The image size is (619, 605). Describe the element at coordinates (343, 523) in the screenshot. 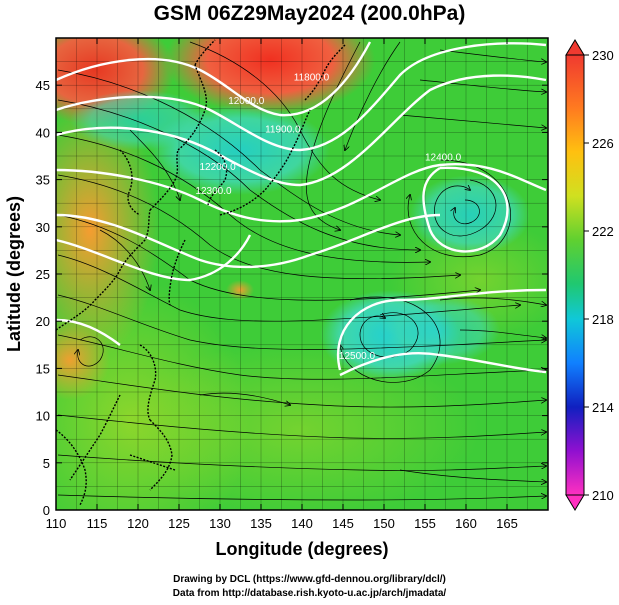

I see `x-tick-label: 145` at that location.